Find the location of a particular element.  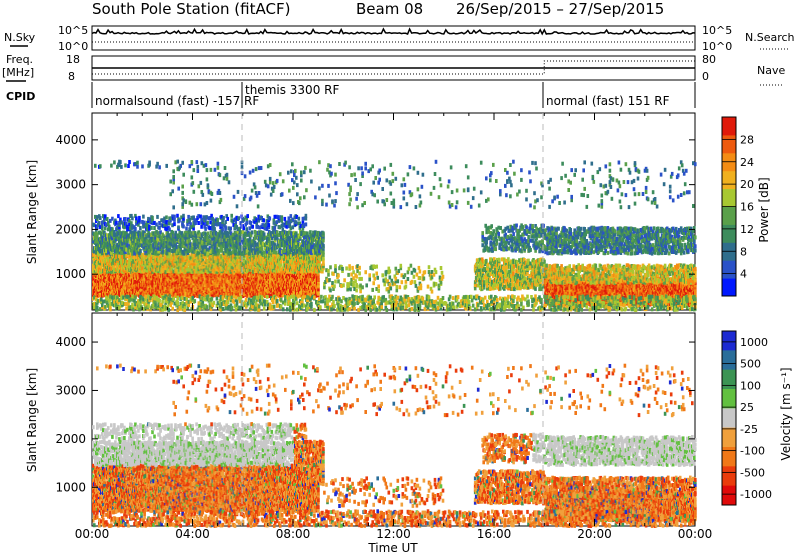

nsky-tick-top: 10^5 is located at coordinates (73, 30).